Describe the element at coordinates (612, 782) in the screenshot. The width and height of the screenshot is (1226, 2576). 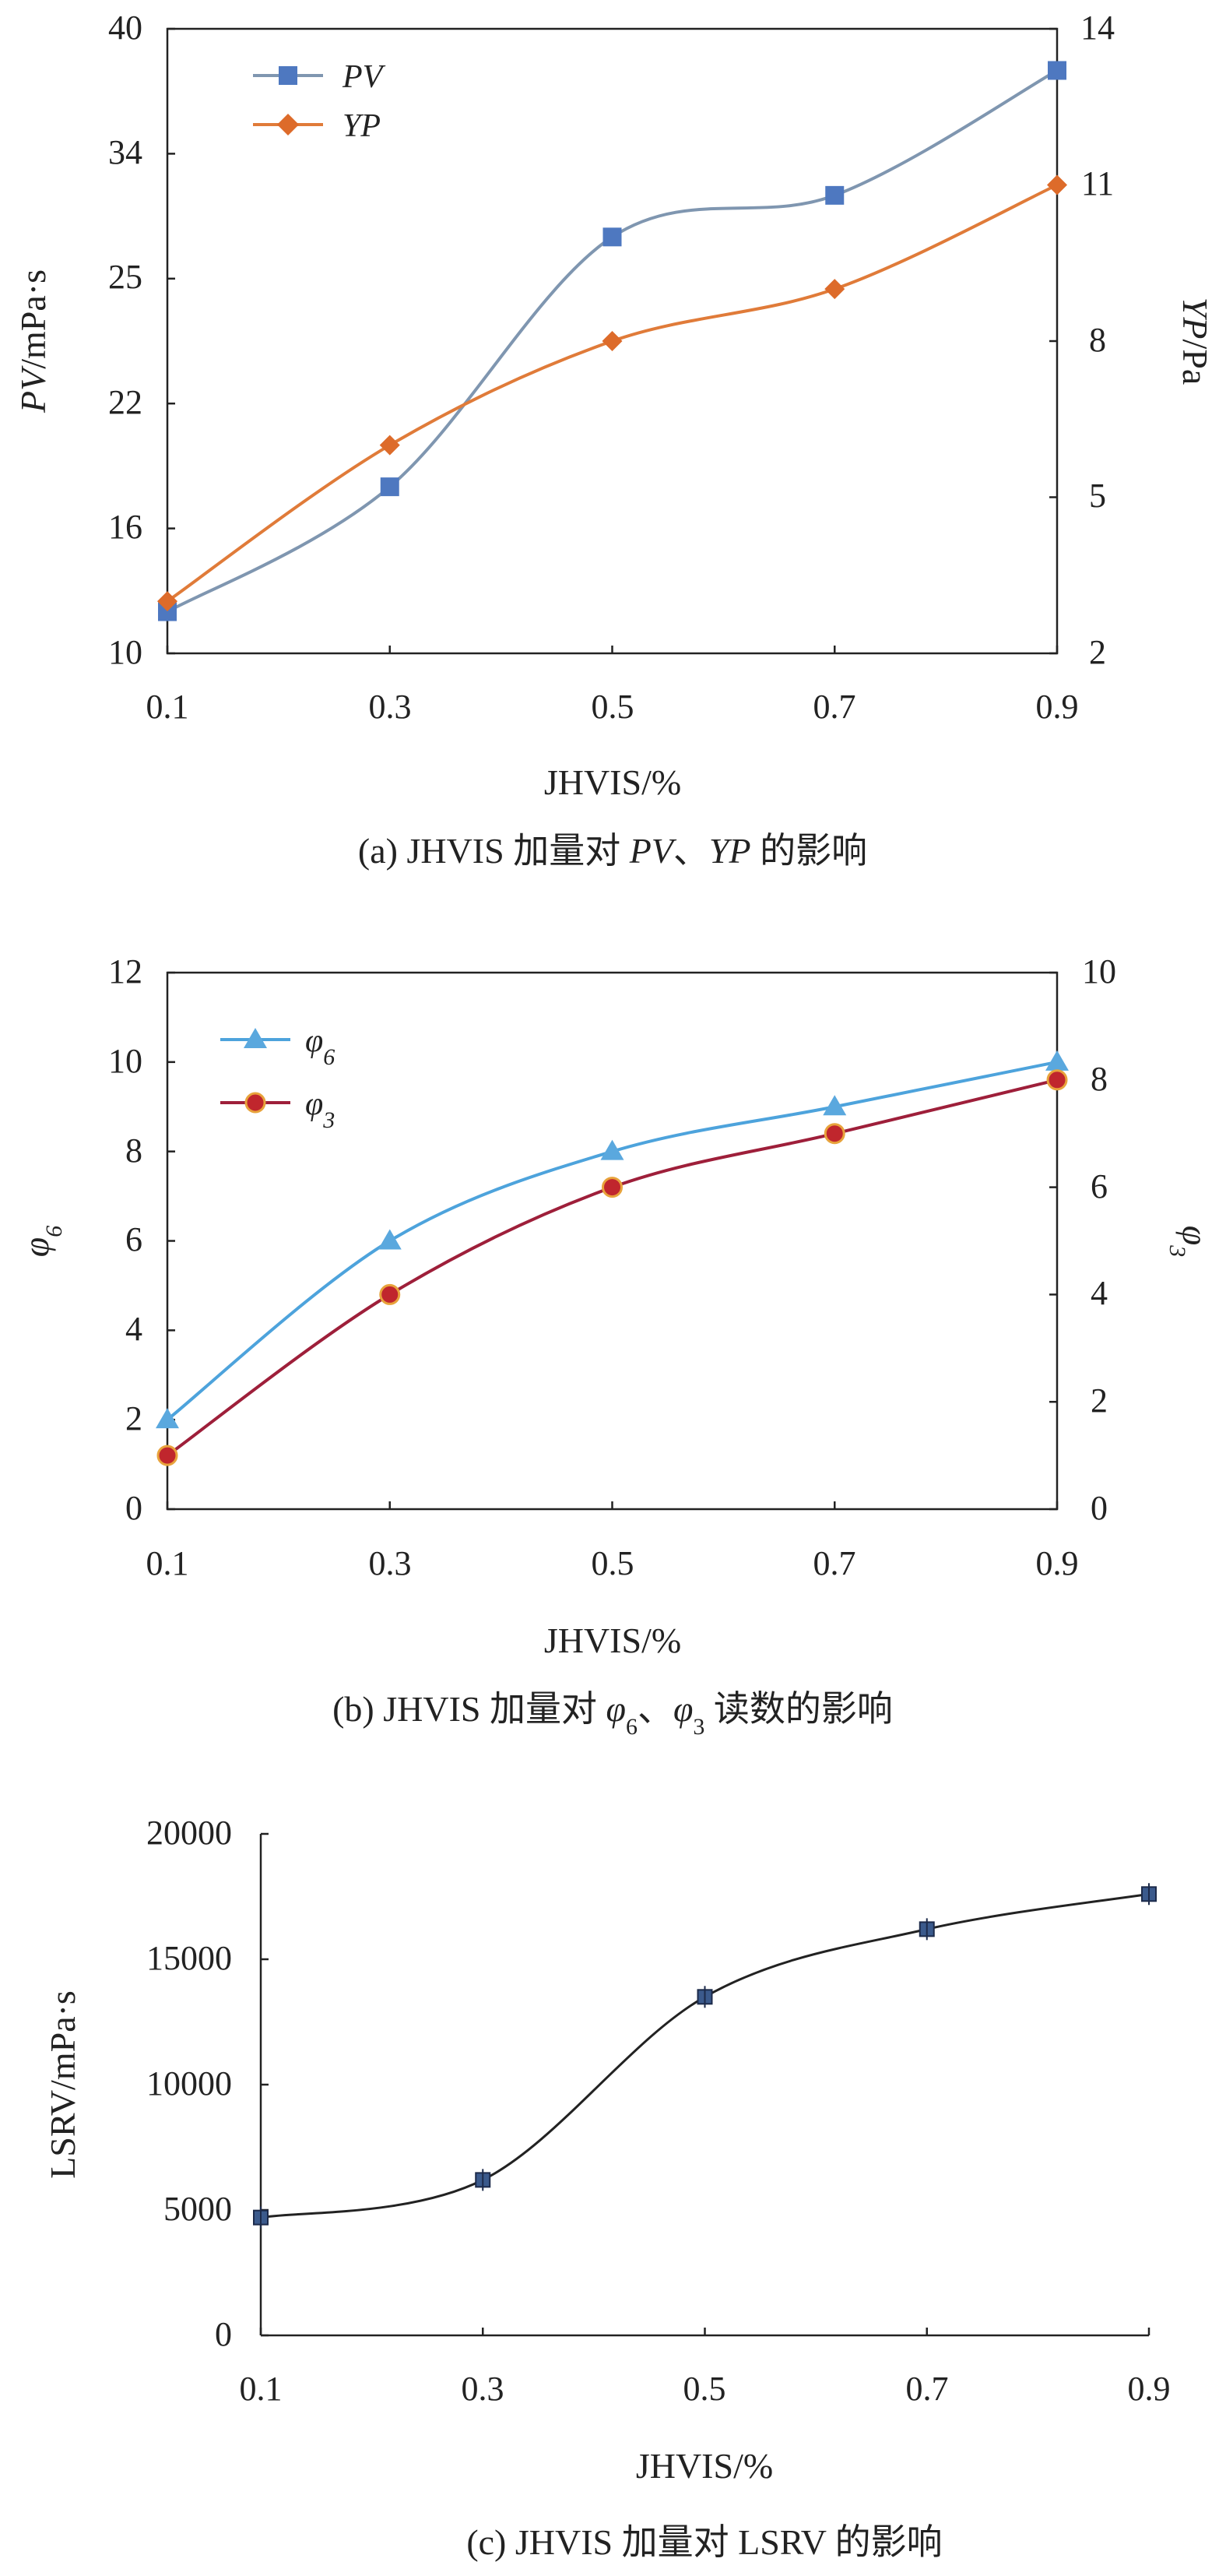
I see `panel-a-x-axis-label: JHVIS/%` at that location.